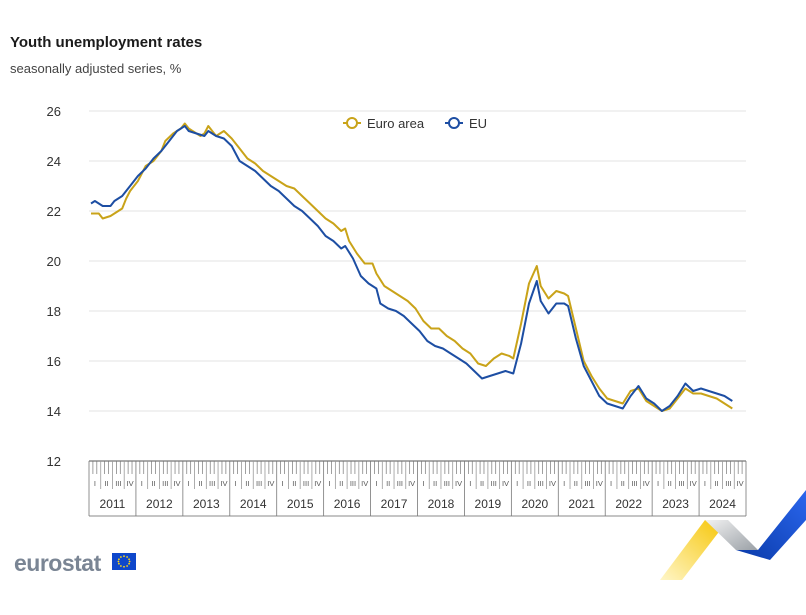 The image size is (806, 615). I want to click on year-label: 2018, so click(441, 504).